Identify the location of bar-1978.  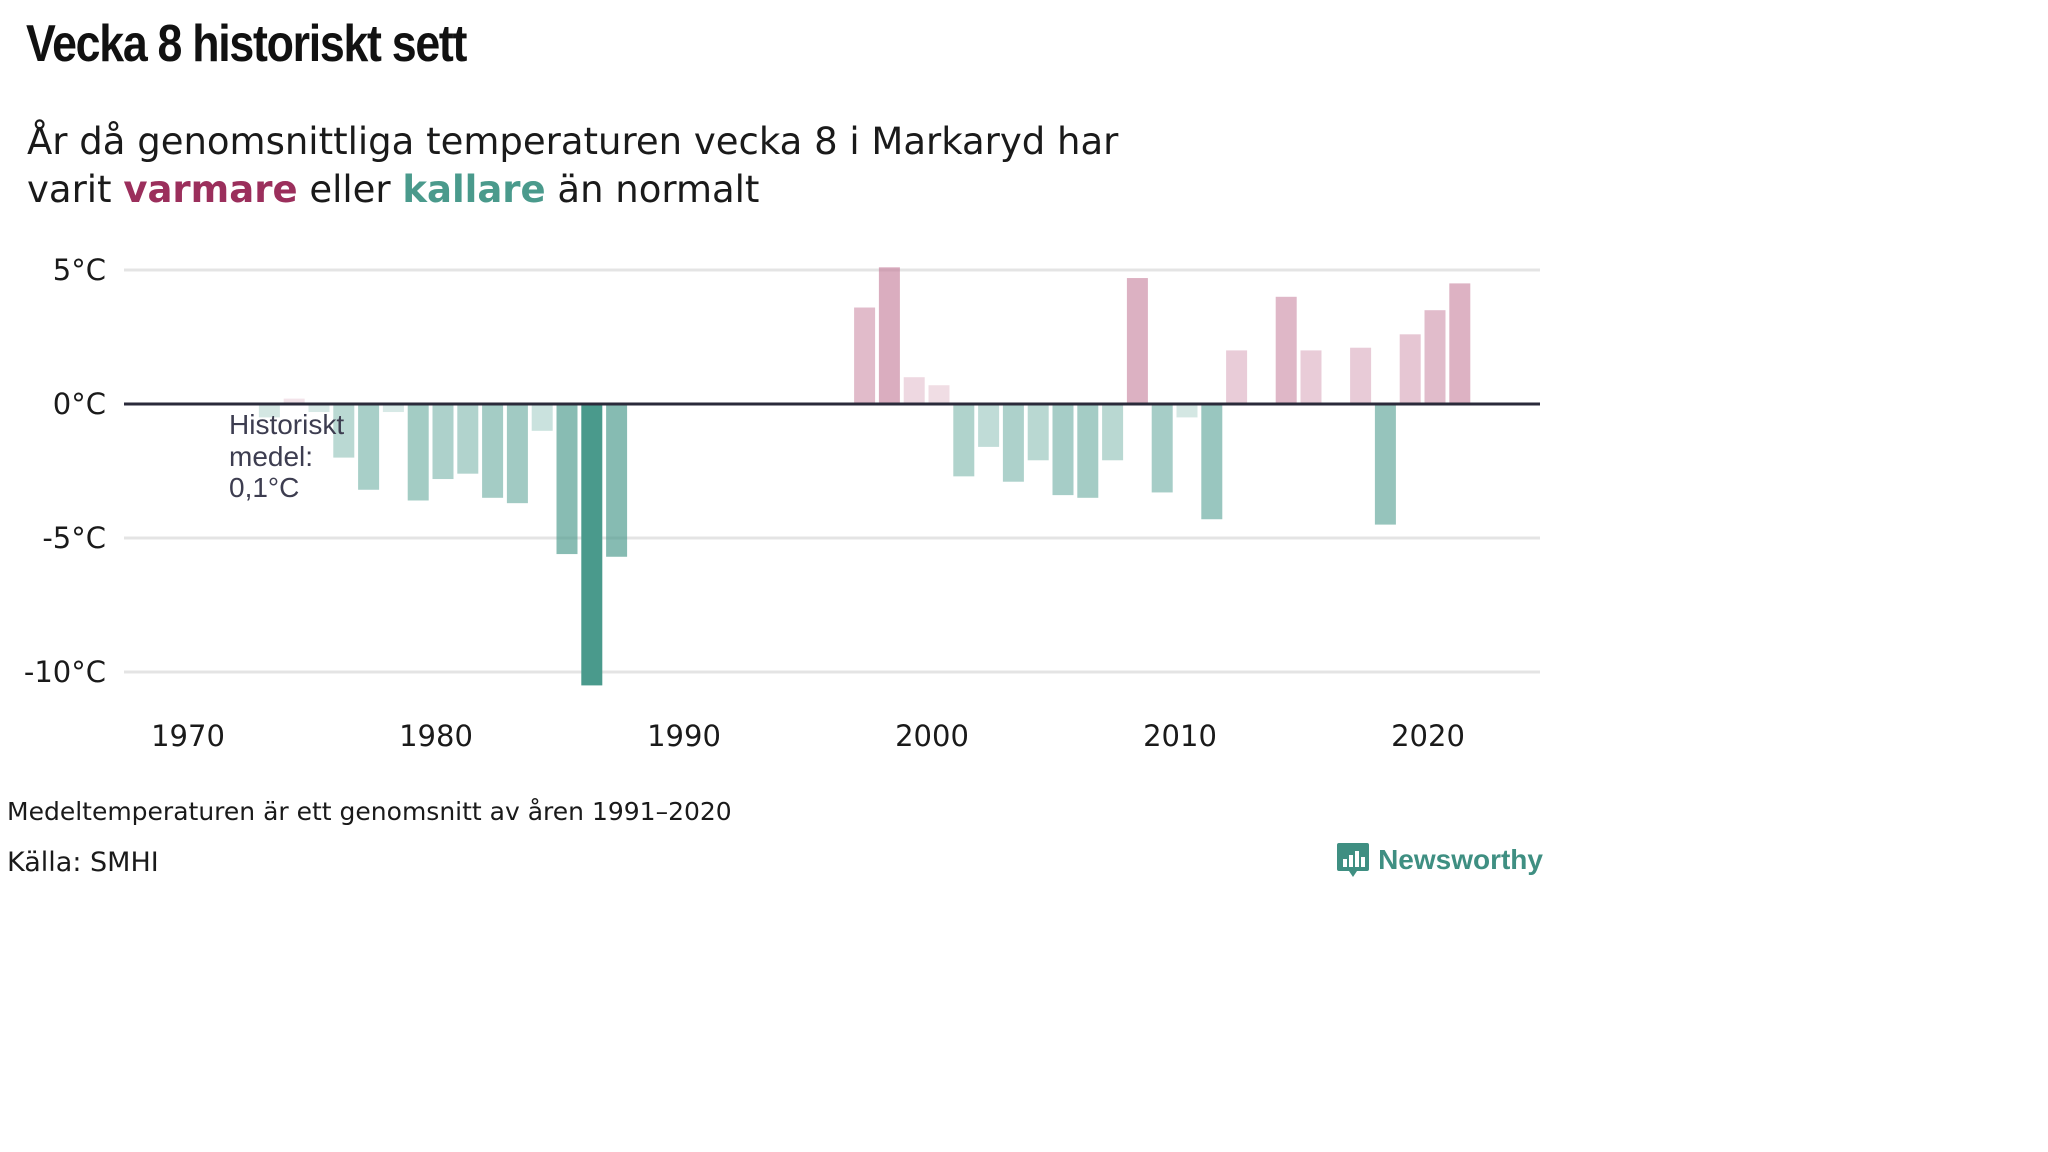
(393, 408).